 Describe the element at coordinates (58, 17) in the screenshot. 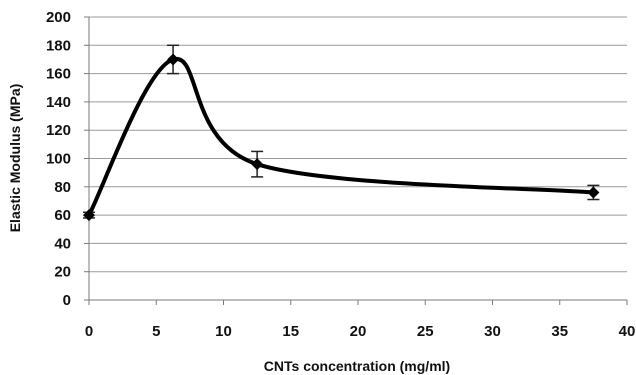

I see `y-tick-label: 200` at that location.